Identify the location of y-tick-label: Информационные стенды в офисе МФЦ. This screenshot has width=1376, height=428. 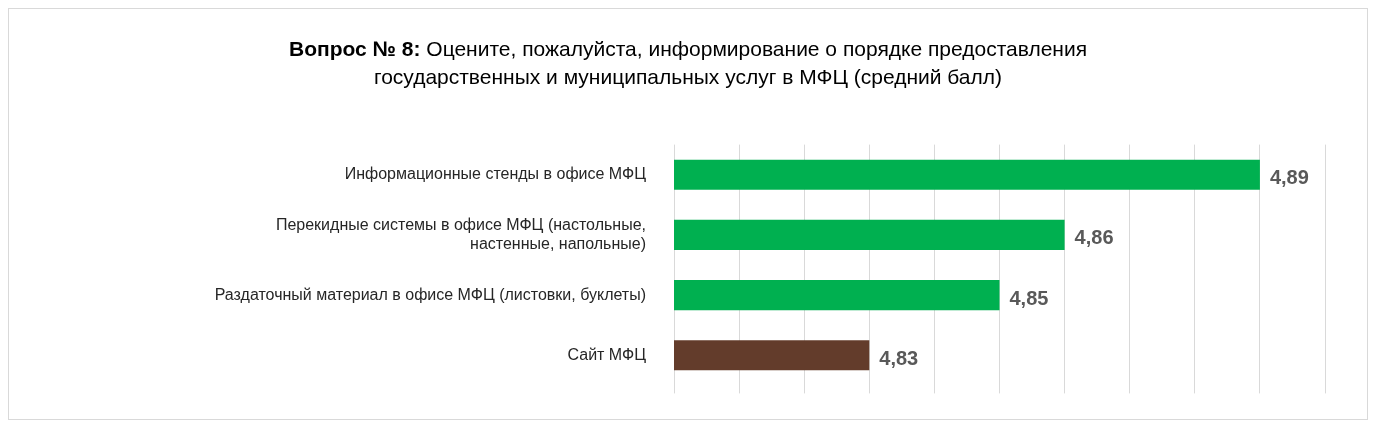
(495, 174).